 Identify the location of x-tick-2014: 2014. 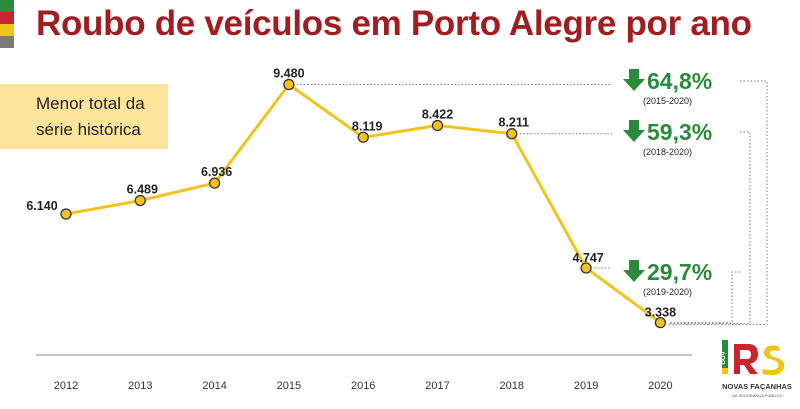
(214, 386).